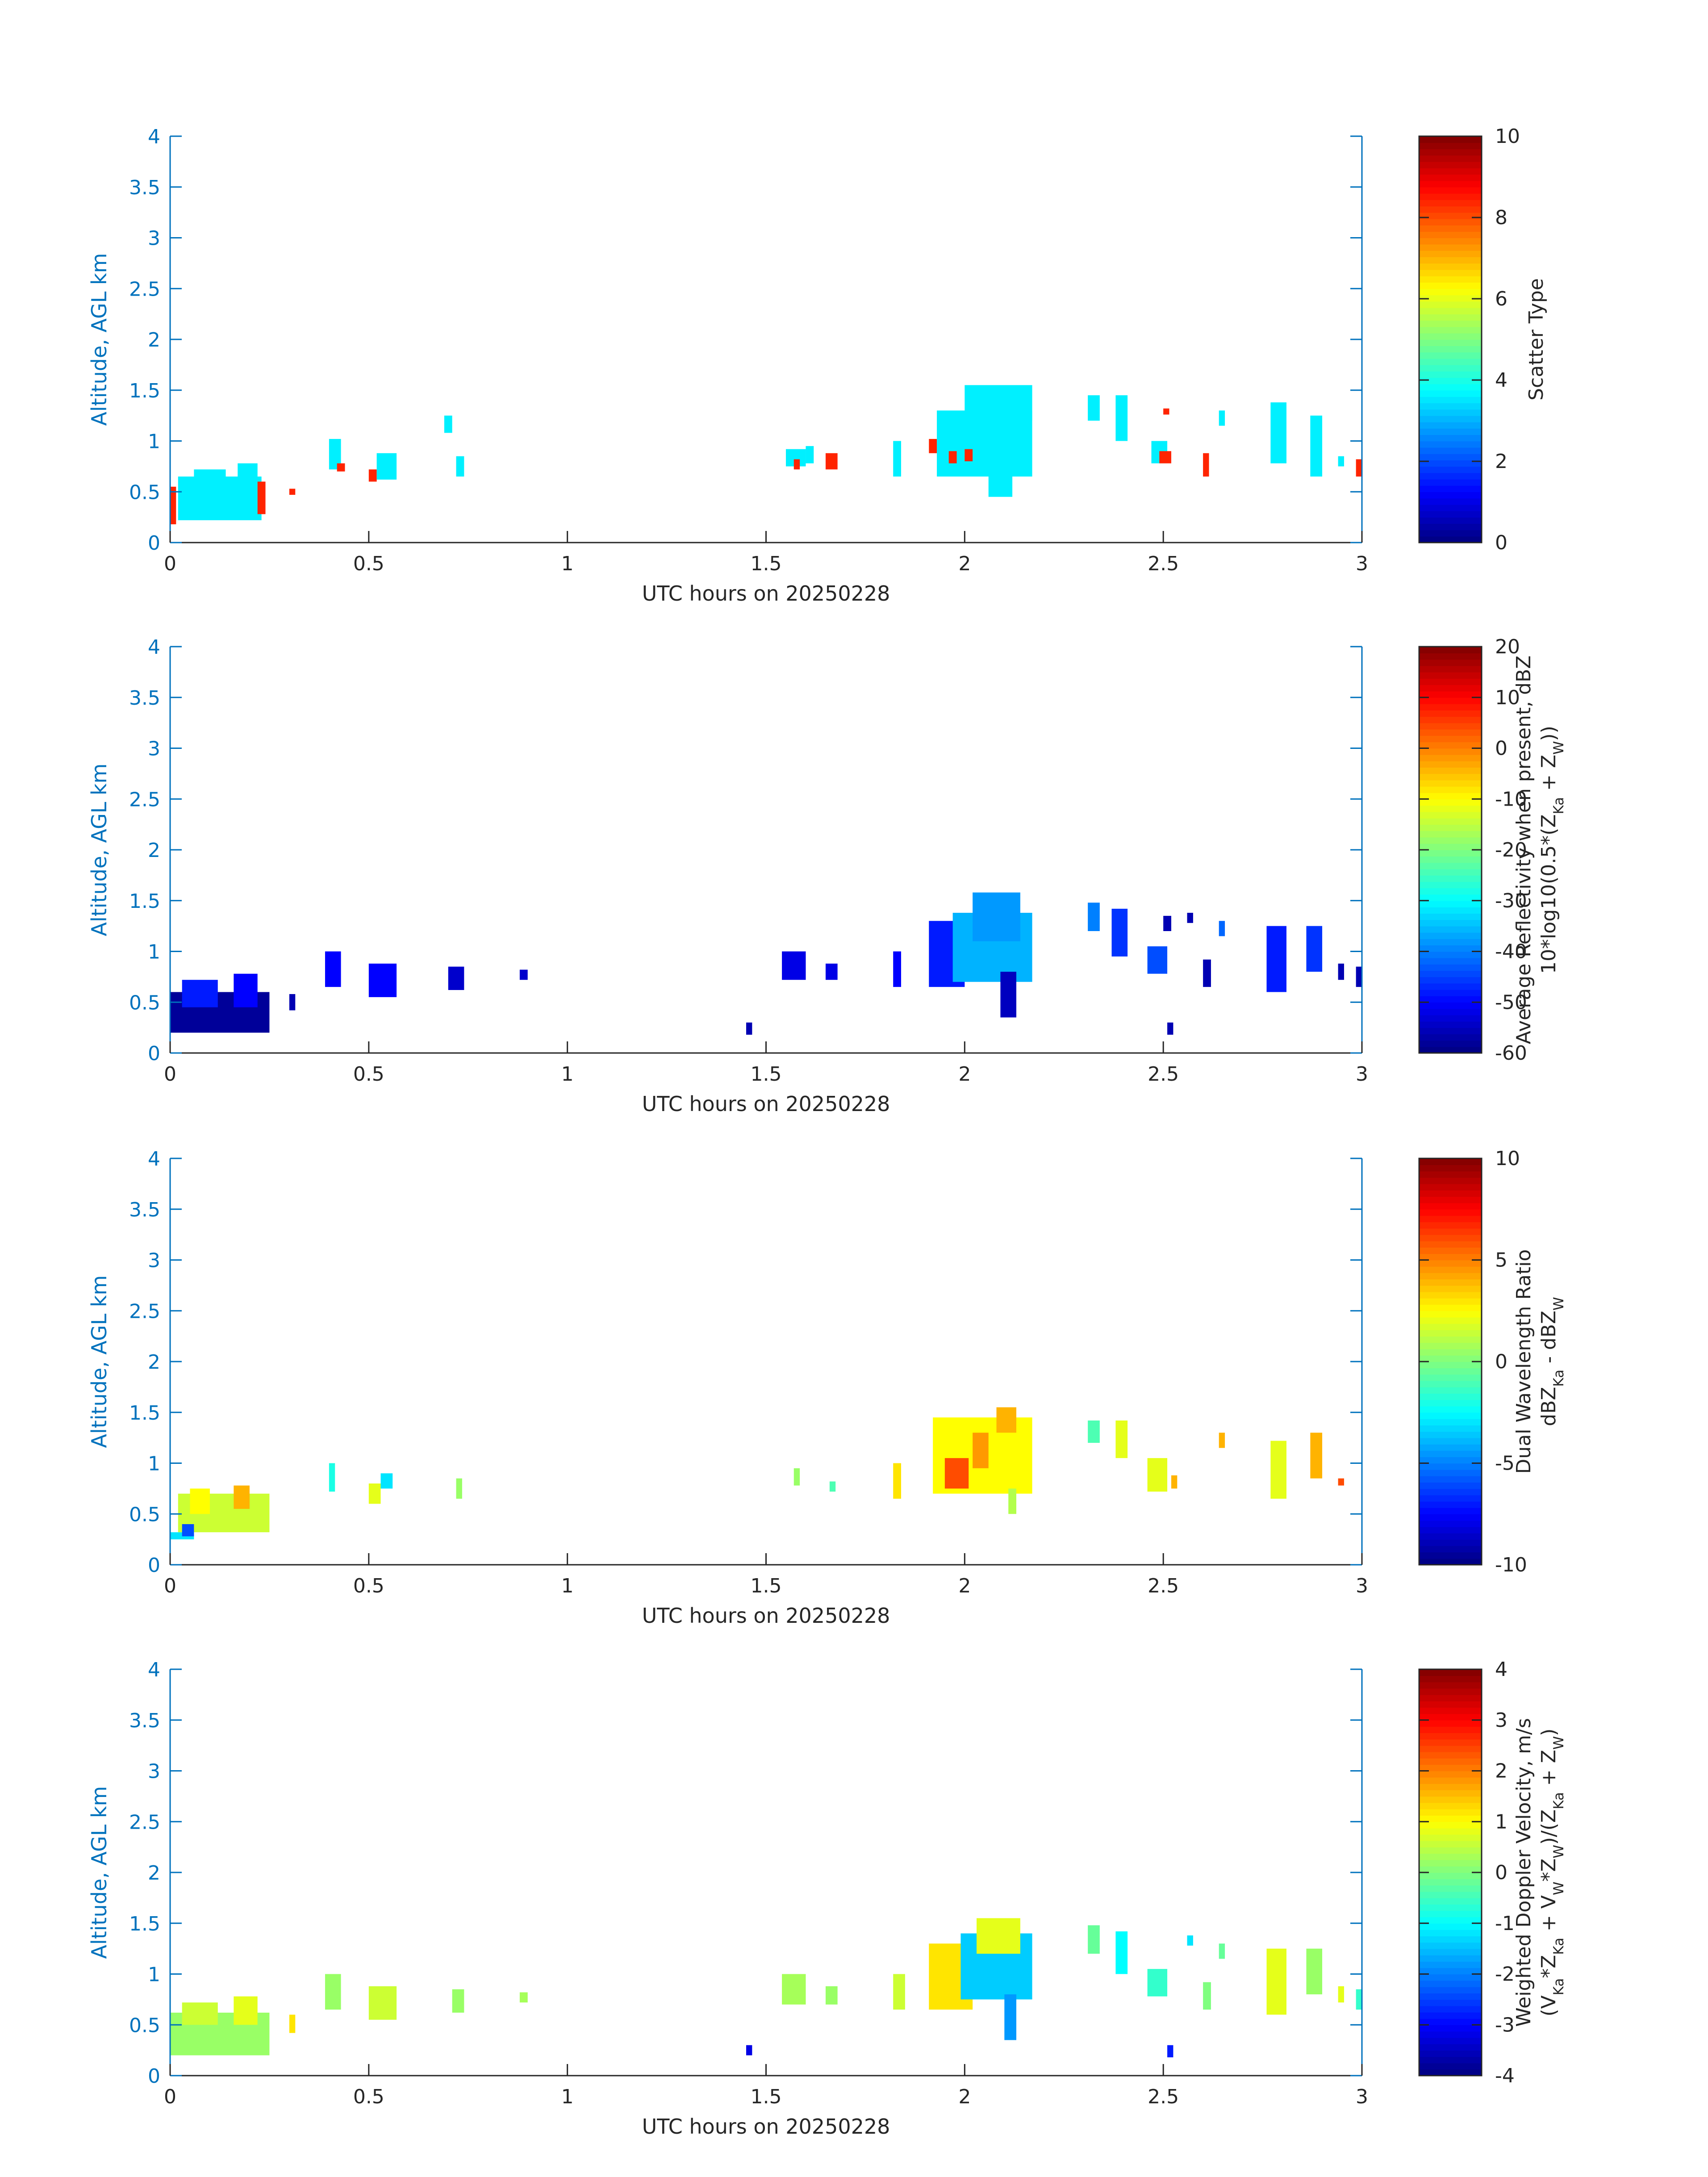 This screenshot has width=1708, height=2177. What do you see at coordinates (1536, 339) in the screenshot?
I see `colorbar-label: Scatter Type` at bounding box center [1536, 339].